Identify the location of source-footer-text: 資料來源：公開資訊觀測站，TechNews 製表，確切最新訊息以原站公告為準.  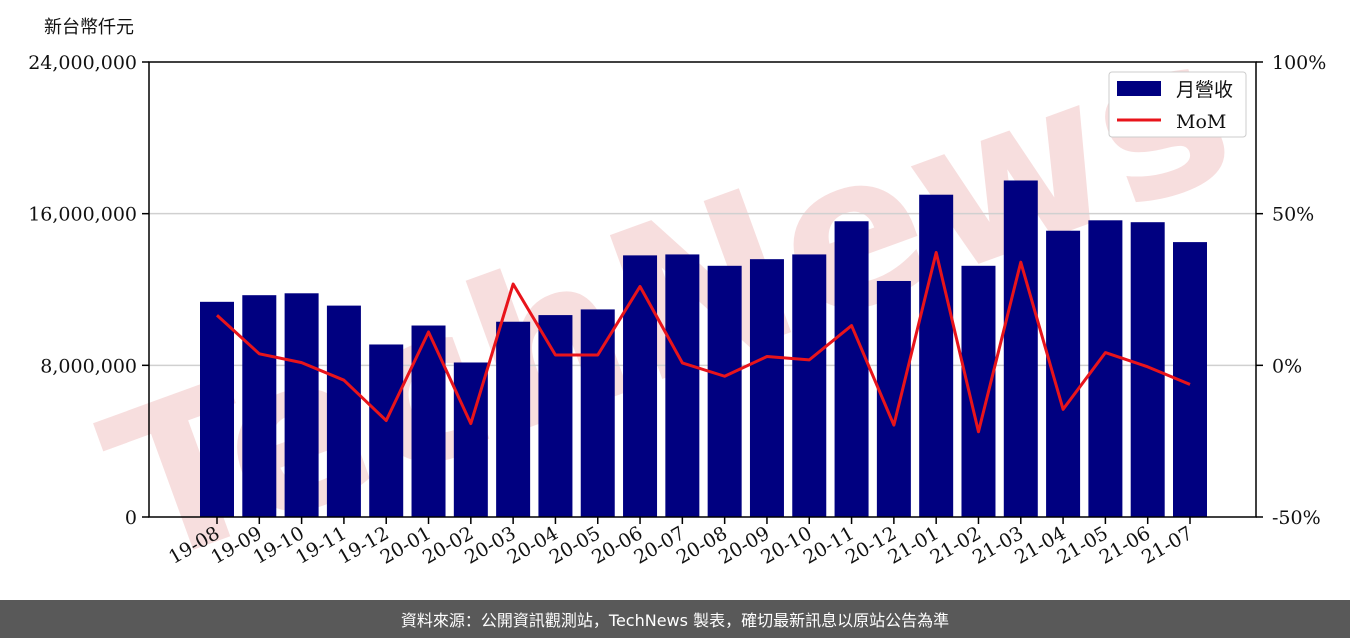
(675, 620).